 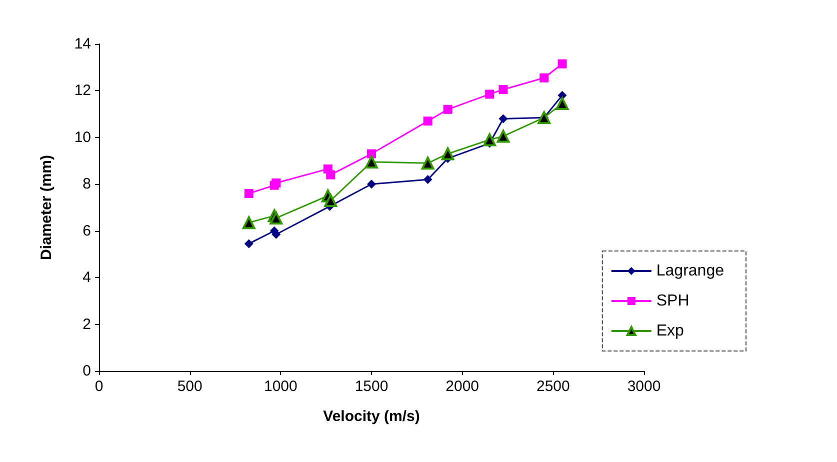 I want to click on x-tick-label: 1500, so click(x=371, y=386).